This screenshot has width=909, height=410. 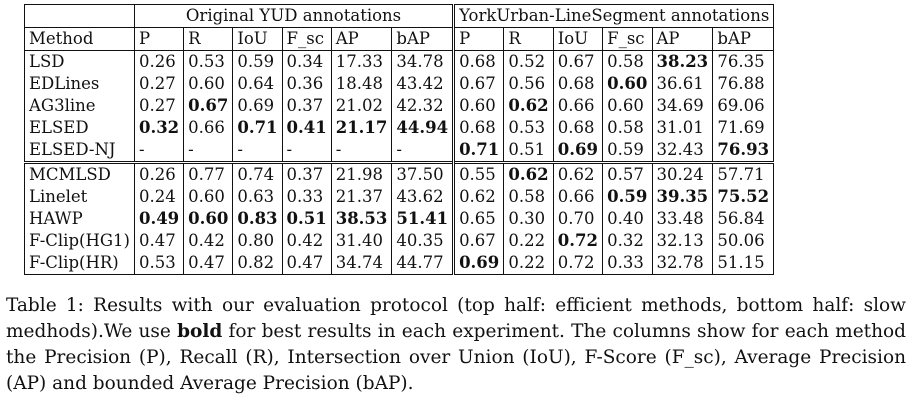 What do you see at coordinates (361, 241) in the screenshot?
I see `value-cell: 31.40` at bounding box center [361, 241].